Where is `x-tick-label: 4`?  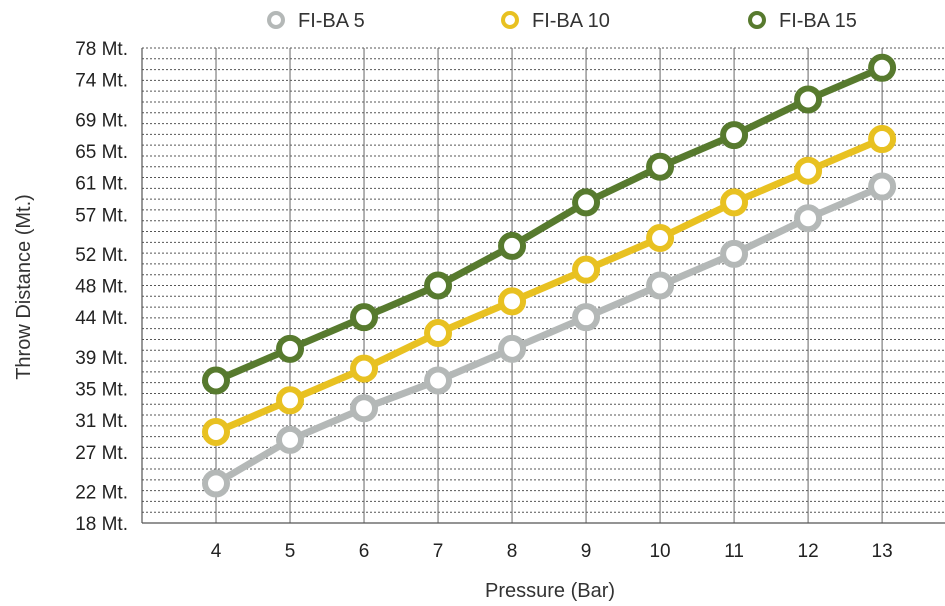
x-tick-label: 4 is located at coordinates (216, 551).